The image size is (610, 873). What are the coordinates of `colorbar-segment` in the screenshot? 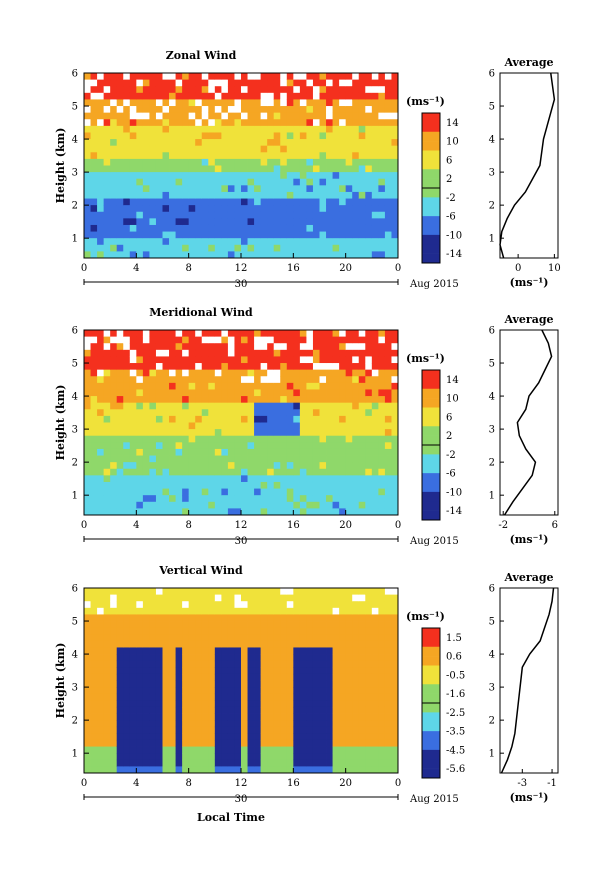 It's located at (431, 468).